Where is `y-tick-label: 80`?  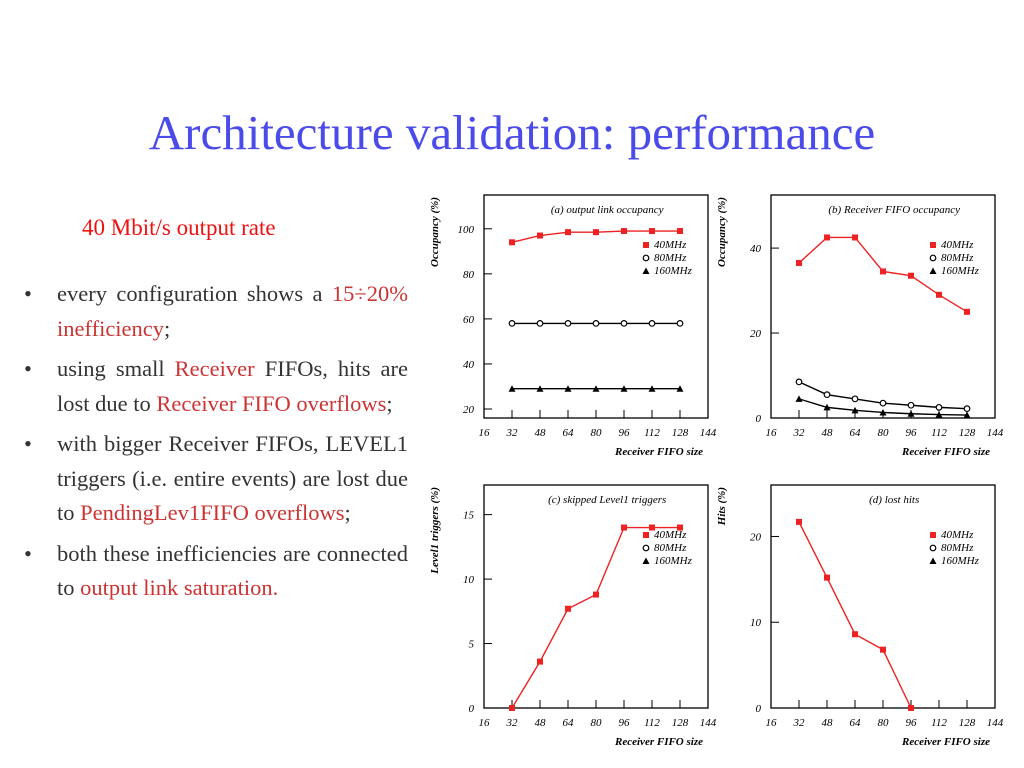
y-tick-label: 80 is located at coordinates (469, 275).